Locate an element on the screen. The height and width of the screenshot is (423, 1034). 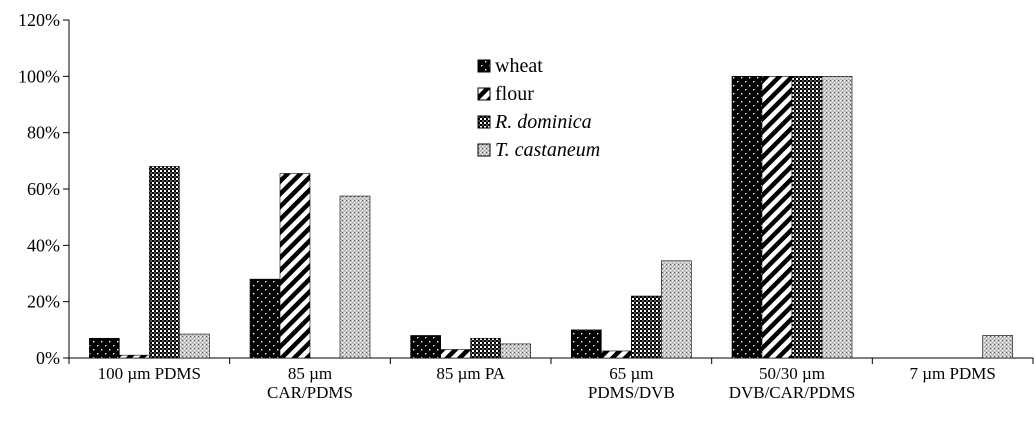
legend-label-wheat: wheat is located at coordinates (519, 66).